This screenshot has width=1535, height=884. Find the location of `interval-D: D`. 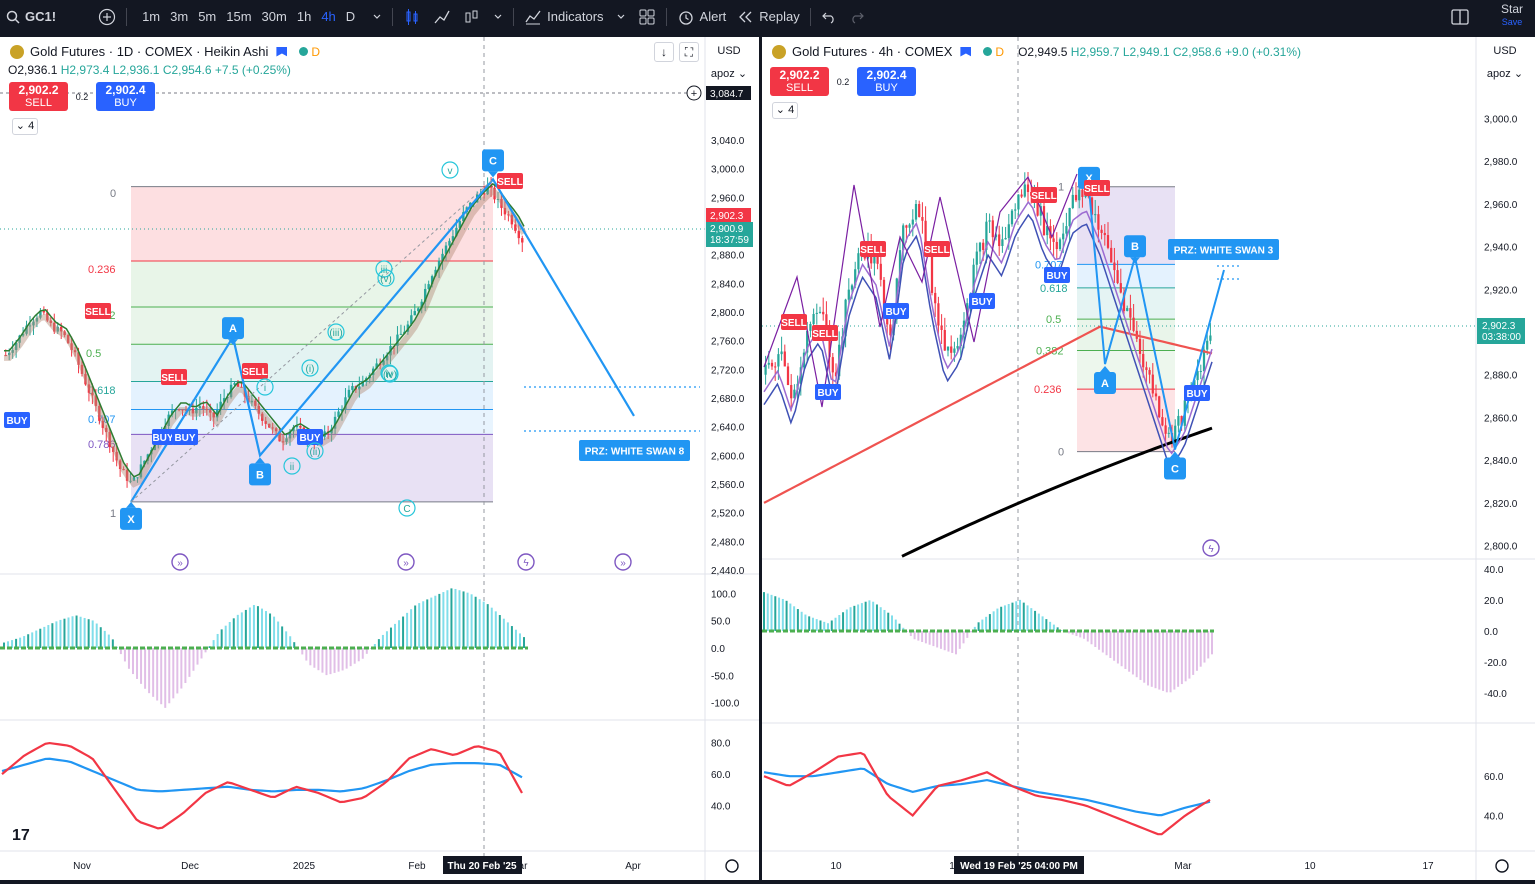

interval-D: D is located at coordinates (350, 16).